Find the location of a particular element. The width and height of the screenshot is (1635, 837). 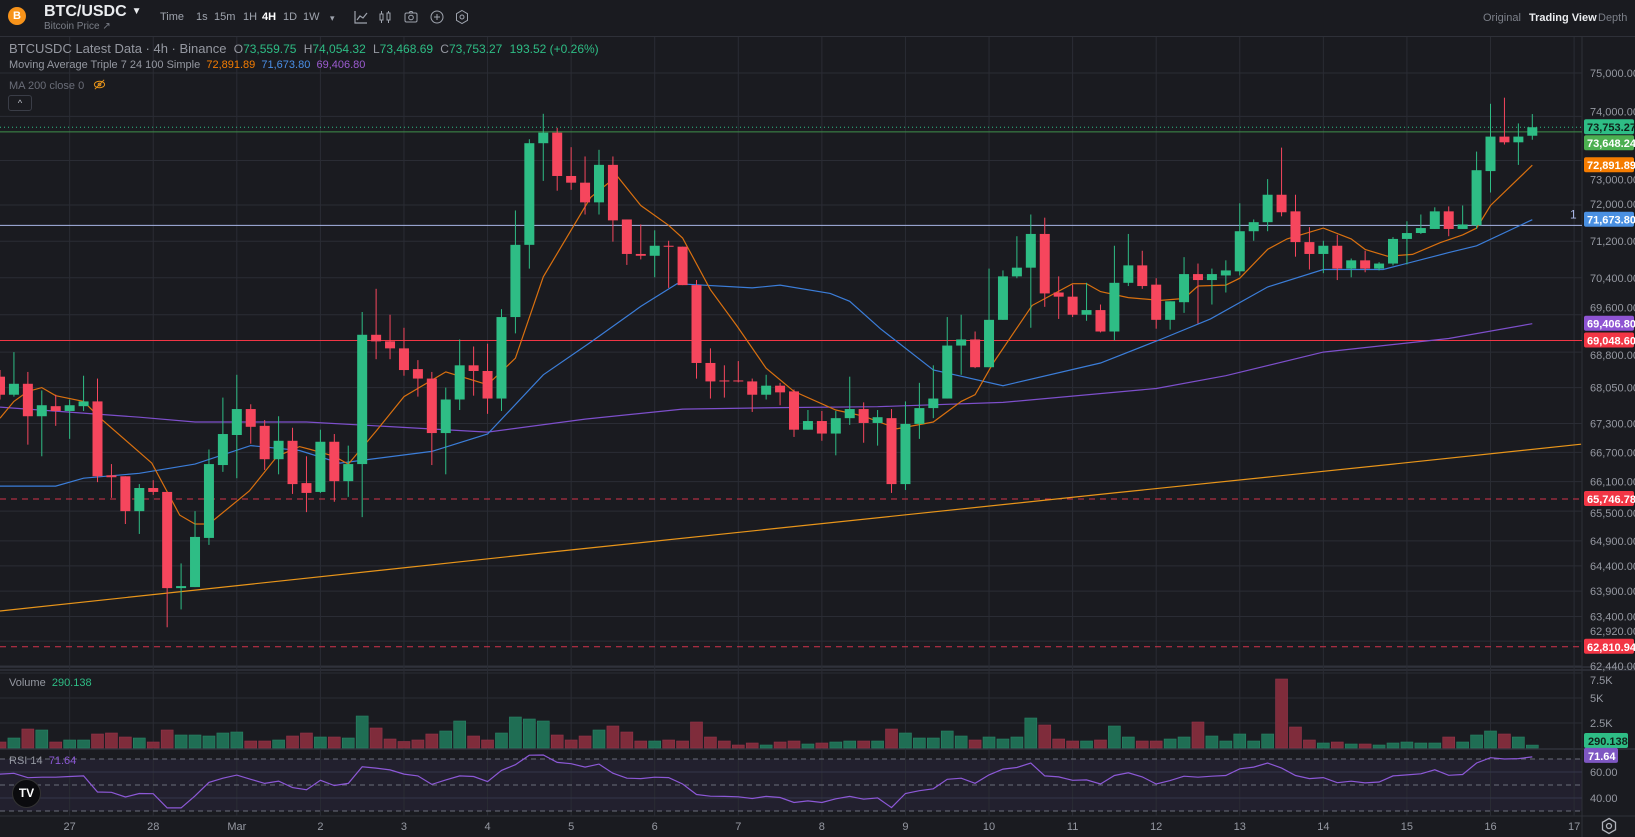

more-timeframes-button: ▾ is located at coordinates (332, 18).